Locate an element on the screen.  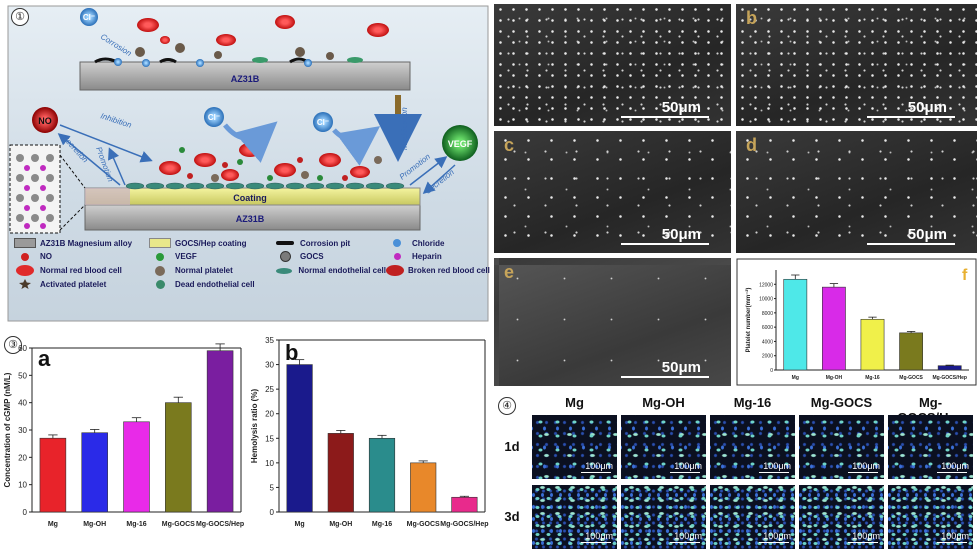
cl-label-mid1: Cl⁻ is located at coordinates (214, 117).